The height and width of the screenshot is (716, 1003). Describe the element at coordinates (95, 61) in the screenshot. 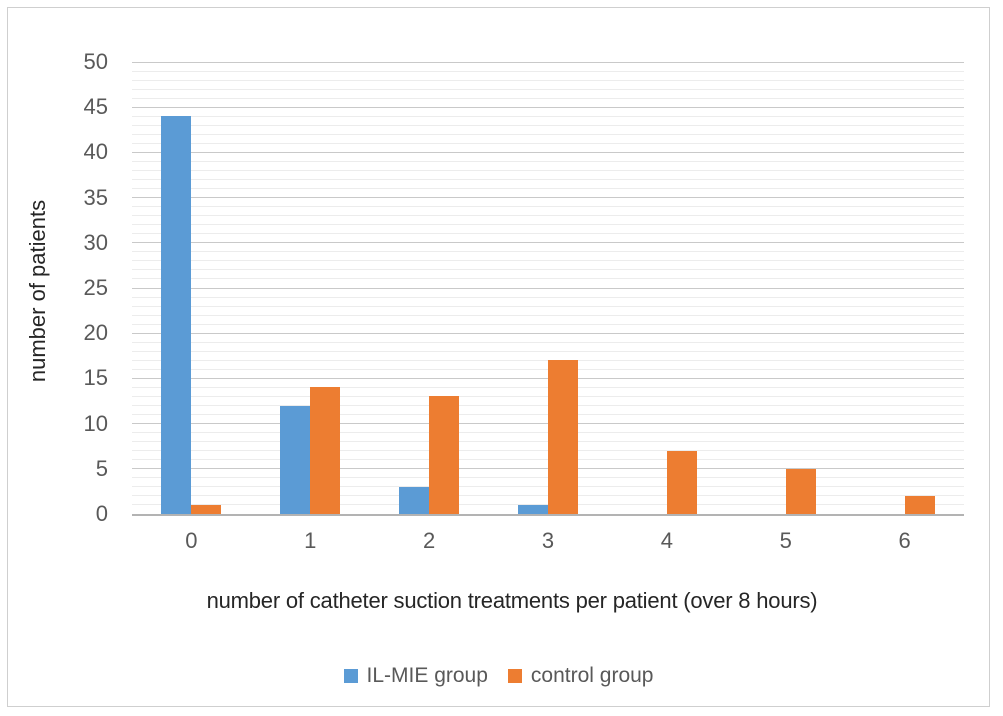

I see `y-tick-label: 50` at that location.